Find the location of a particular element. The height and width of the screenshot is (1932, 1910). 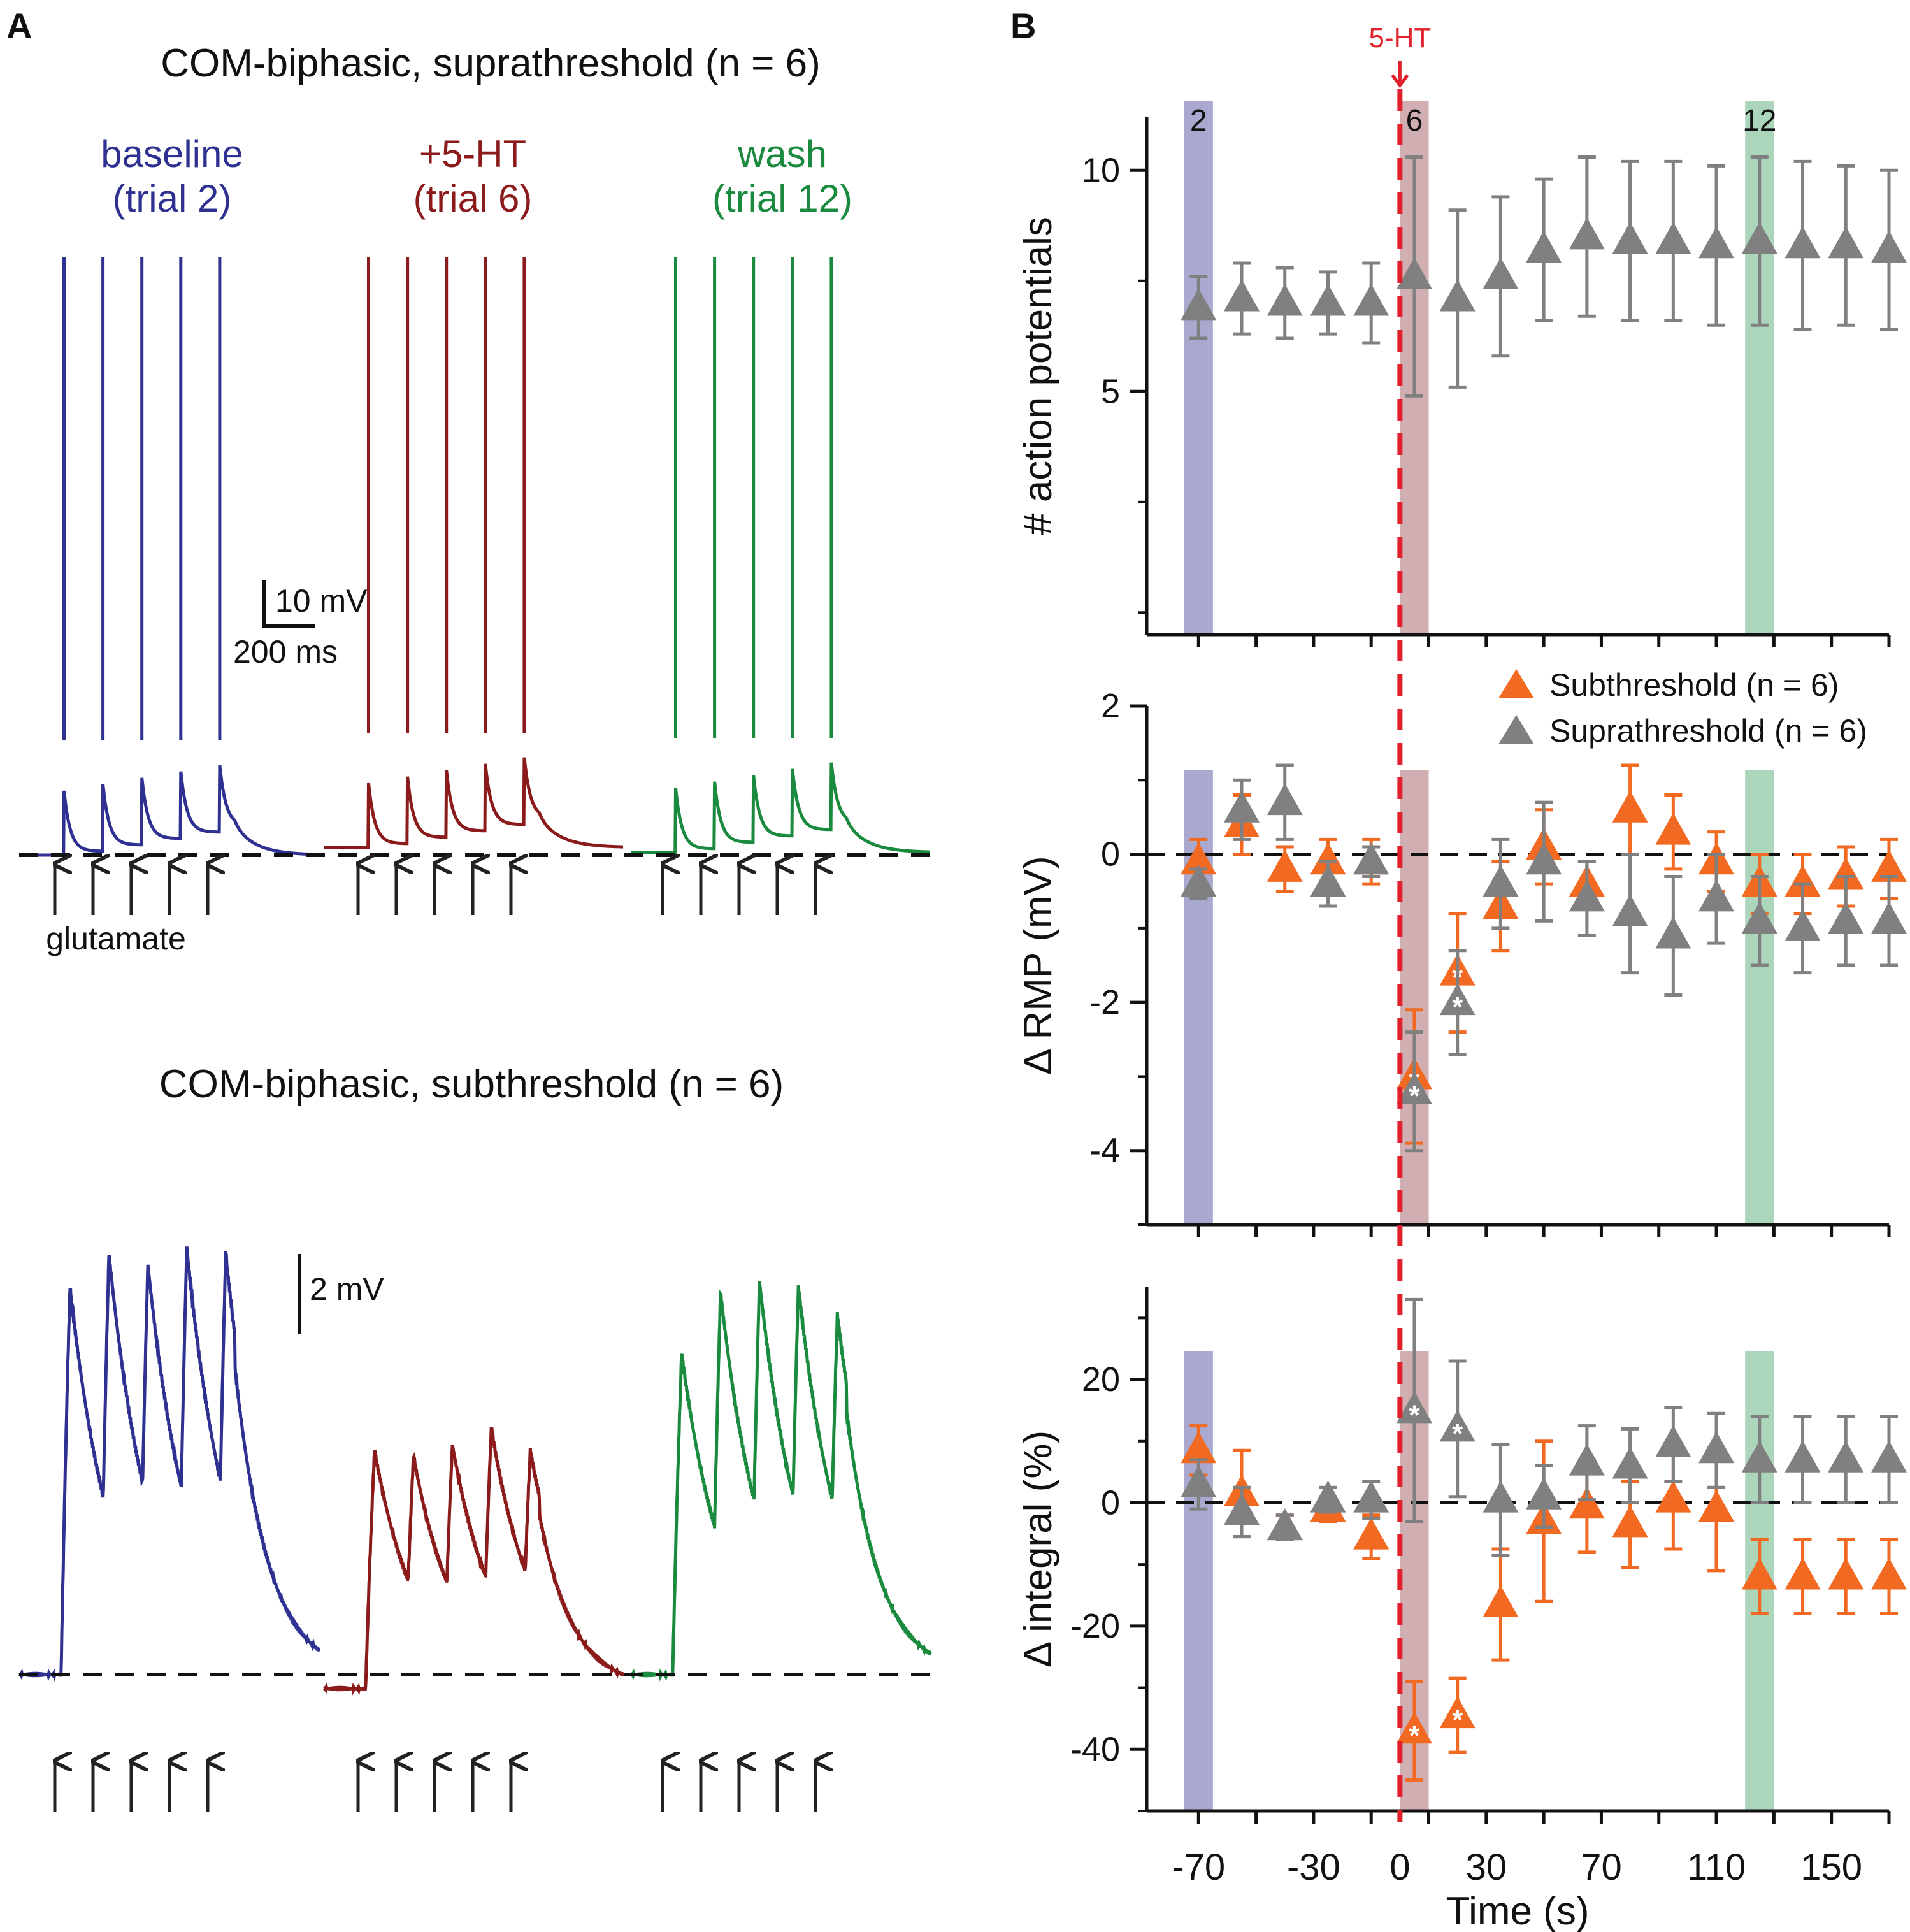

trial-label: 12 is located at coordinates (1759, 121).